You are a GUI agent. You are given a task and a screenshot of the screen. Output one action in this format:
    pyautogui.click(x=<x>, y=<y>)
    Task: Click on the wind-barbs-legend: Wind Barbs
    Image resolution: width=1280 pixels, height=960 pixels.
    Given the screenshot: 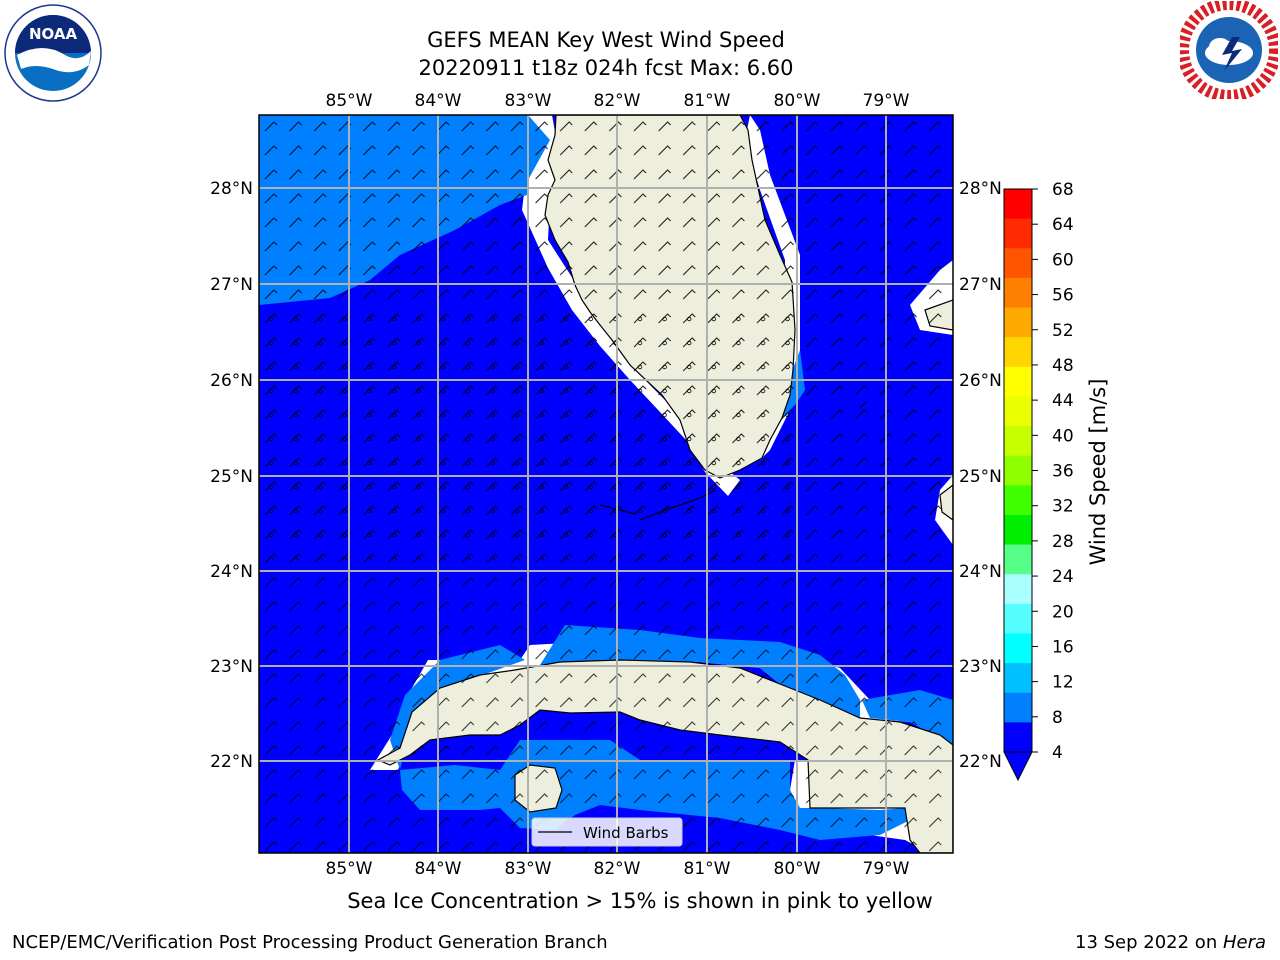 What is the action you would take?
    pyautogui.click(x=607, y=832)
    